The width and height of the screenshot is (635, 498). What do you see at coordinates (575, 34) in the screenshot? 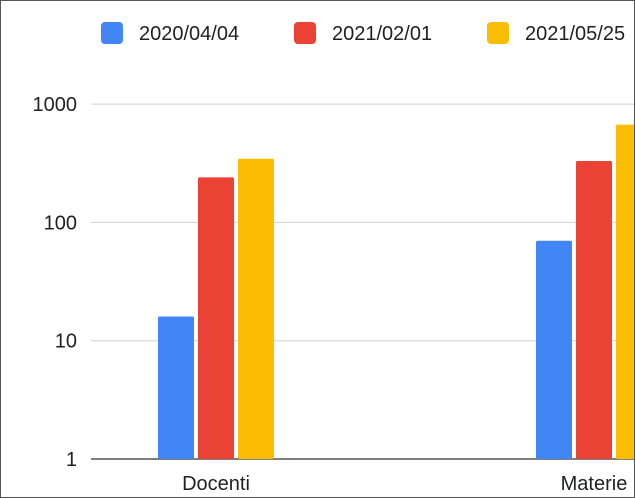
I see `legend-label: 2021/05/25` at bounding box center [575, 34].